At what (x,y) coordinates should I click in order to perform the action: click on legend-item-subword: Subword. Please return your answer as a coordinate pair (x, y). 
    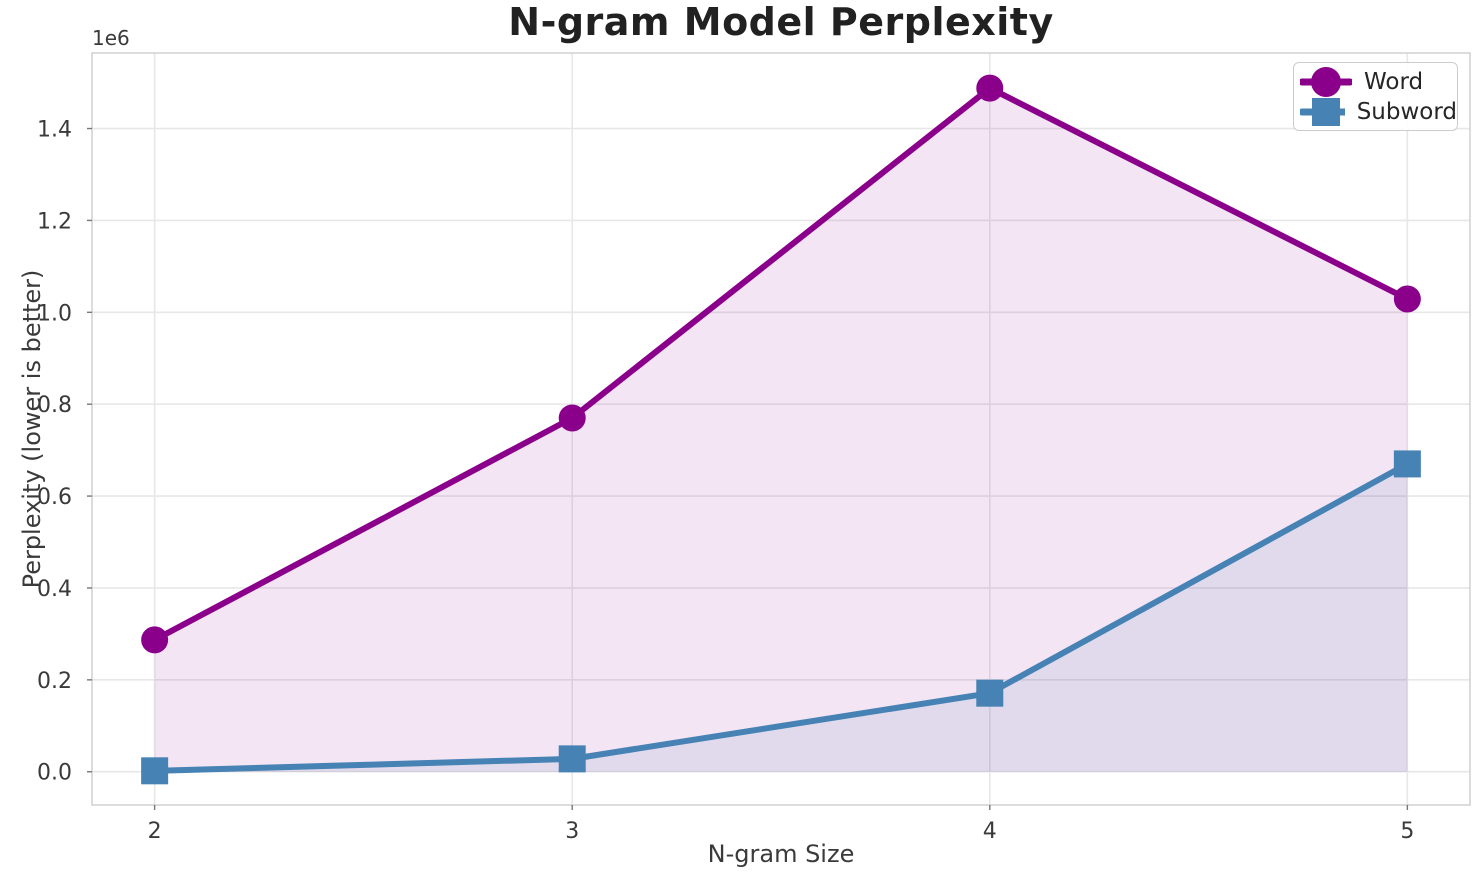
    Looking at the image, I should click on (1378, 112).